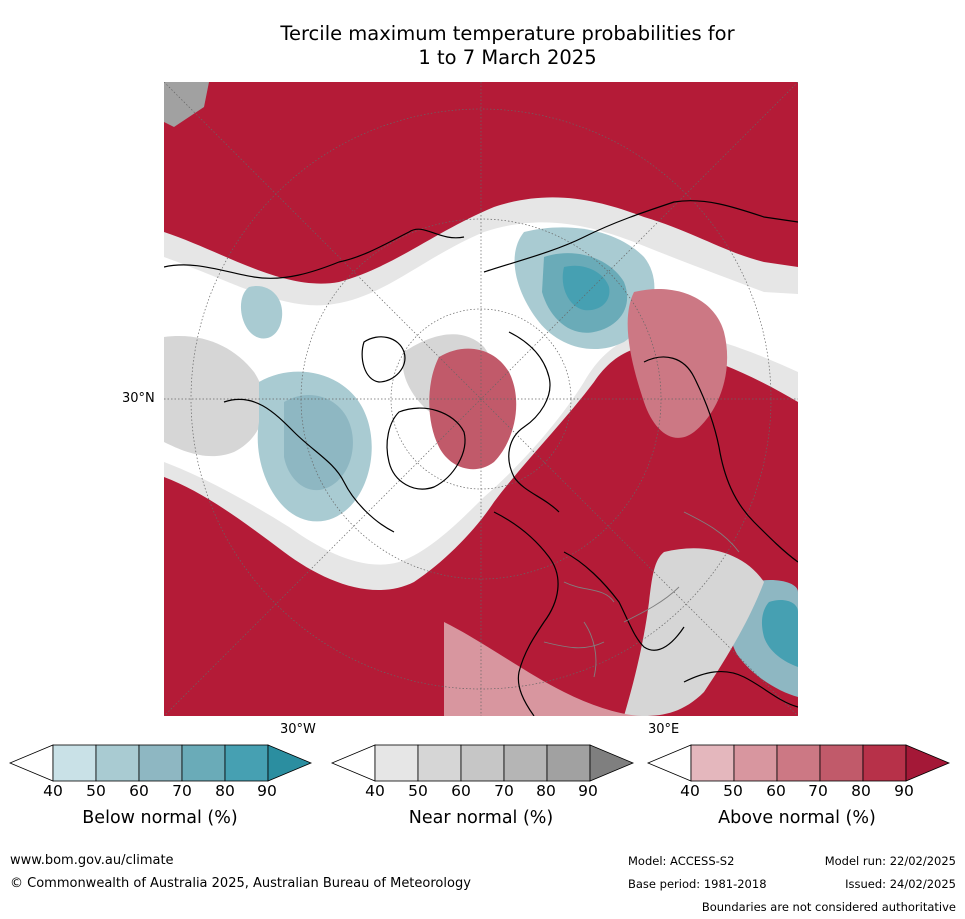 This screenshot has height=919, width=965. What do you see at coordinates (798, 792) in the screenshot?
I see `colorbar-ticks-above: 40 50 60 70 80 90` at bounding box center [798, 792].